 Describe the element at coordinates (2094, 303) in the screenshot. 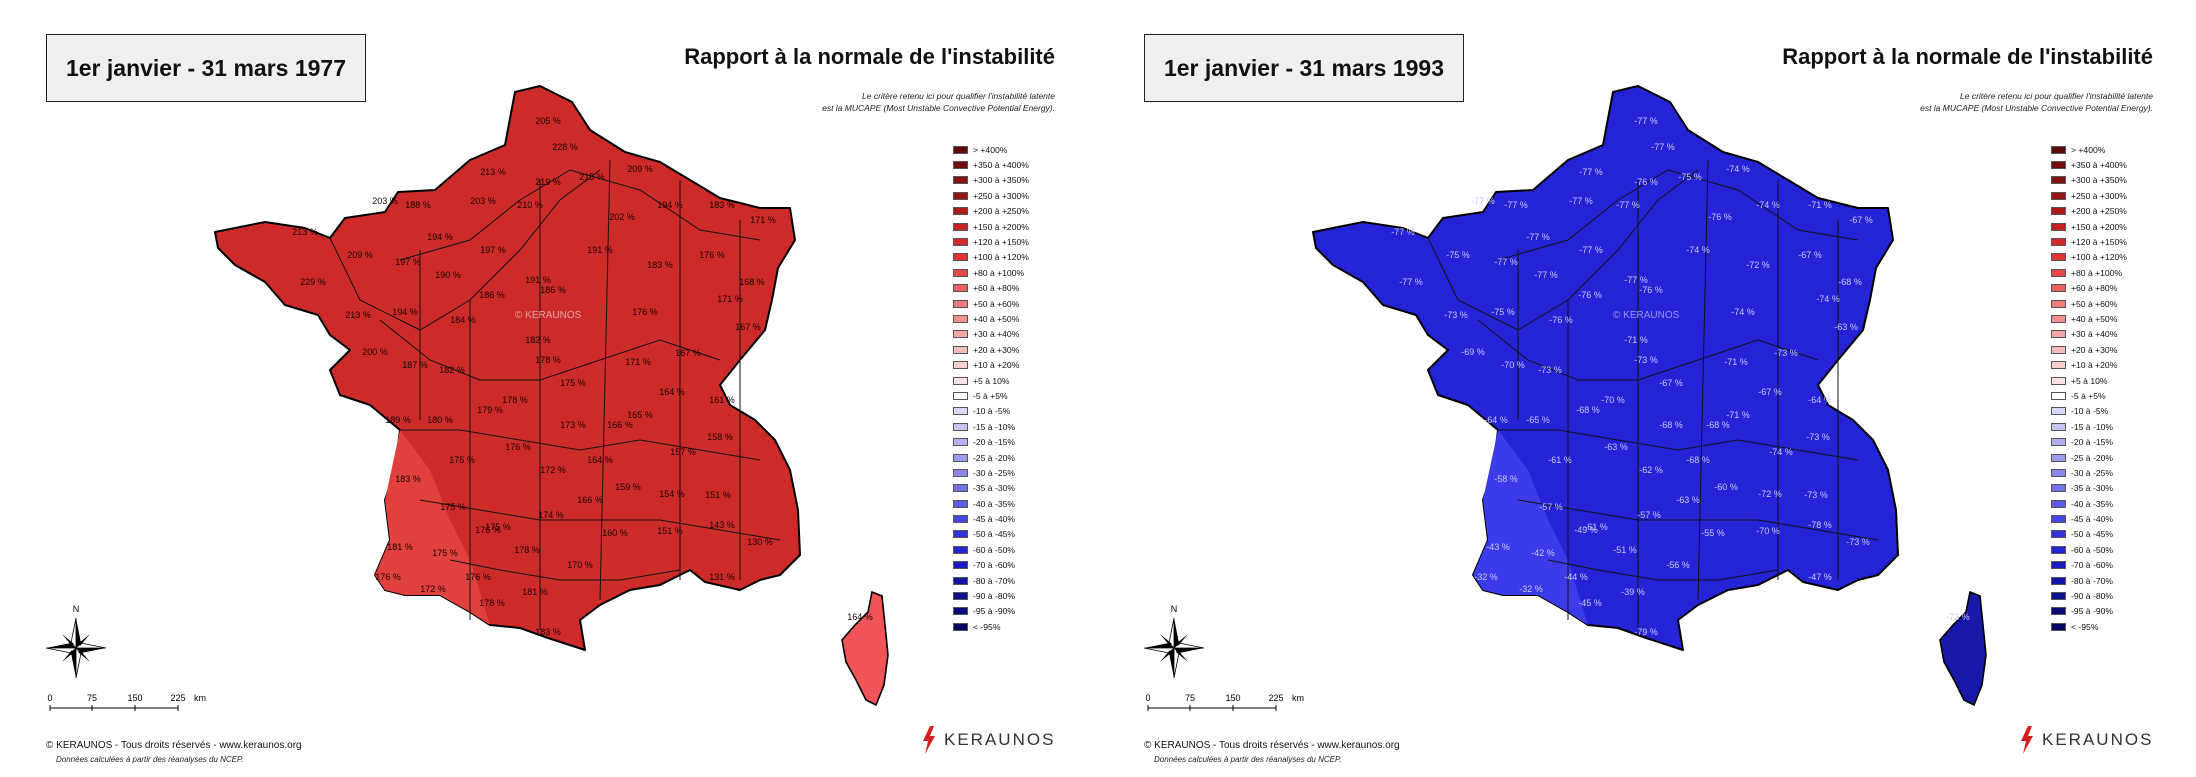

I see `legend-label: +50 à +60%` at that location.